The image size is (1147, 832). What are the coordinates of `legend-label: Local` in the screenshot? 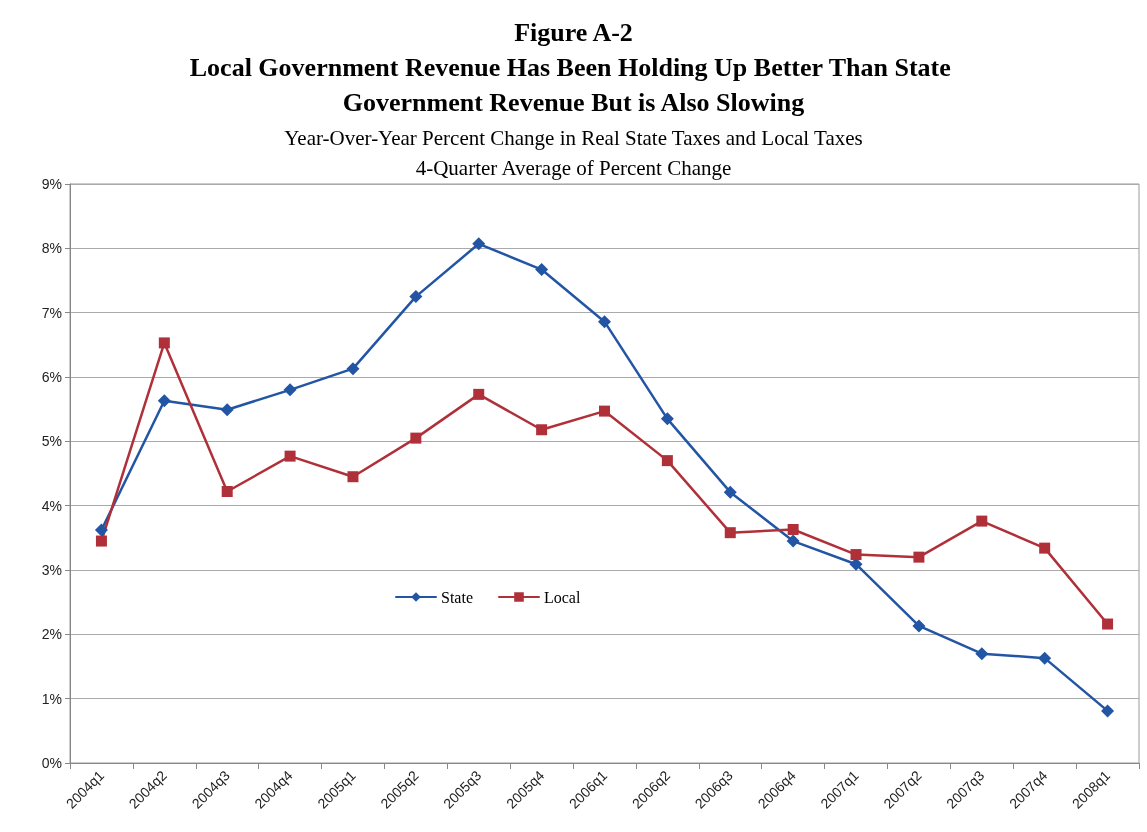 It's located at (562, 597).